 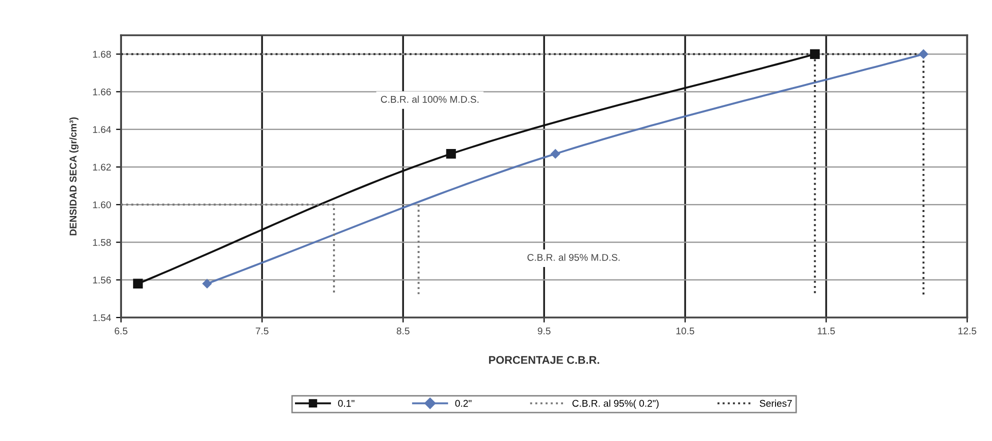 I want to click on y-tick-label: 1.64, so click(x=102, y=129).